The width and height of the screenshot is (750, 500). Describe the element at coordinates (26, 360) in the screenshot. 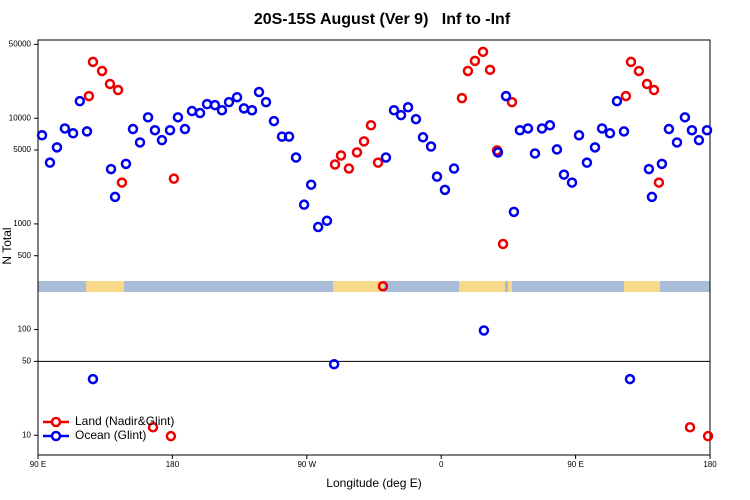

I see `y-tick-label: 50` at that location.